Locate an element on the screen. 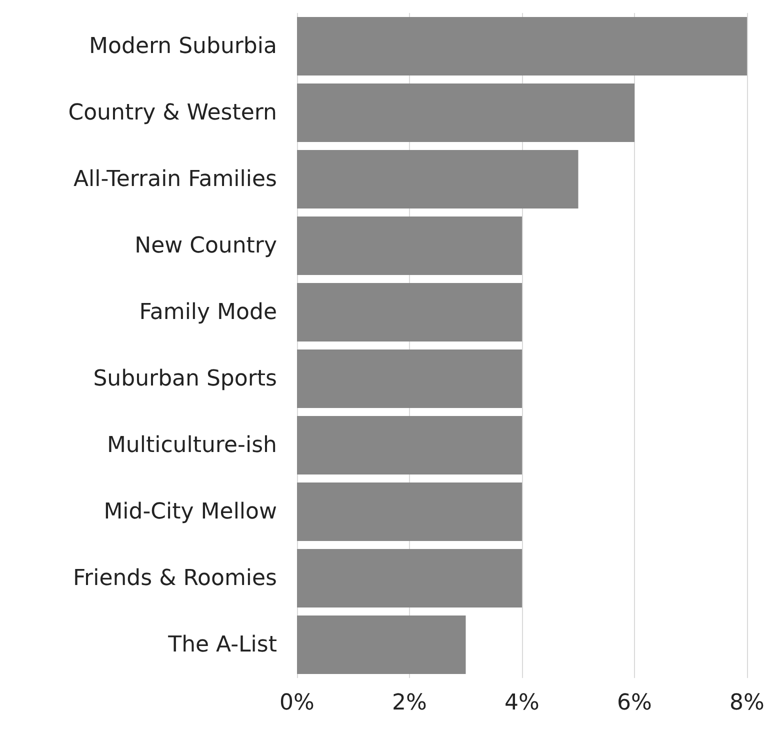  y-tick-label: All-Terrain Families is located at coordinates (175, 179).